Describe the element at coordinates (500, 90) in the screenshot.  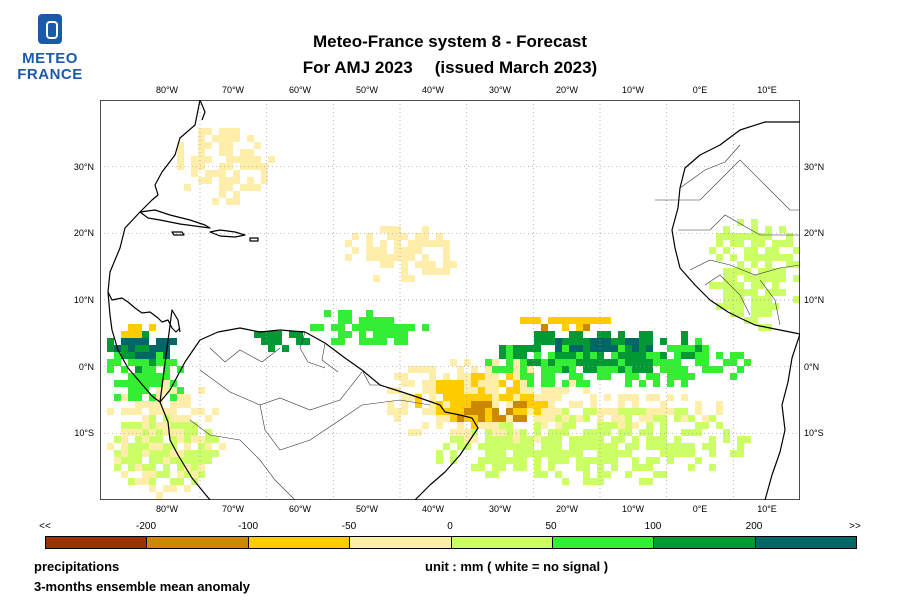
I see `lon-label-top: 30°W` at that location.